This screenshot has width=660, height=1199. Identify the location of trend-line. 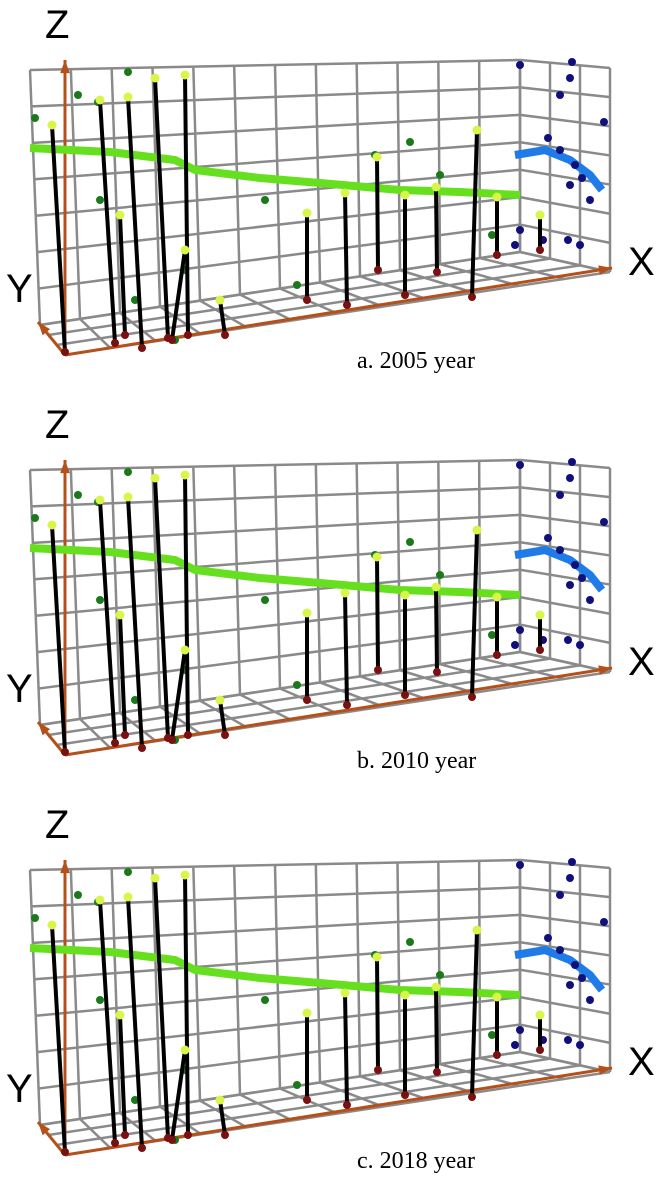
(560, 569).